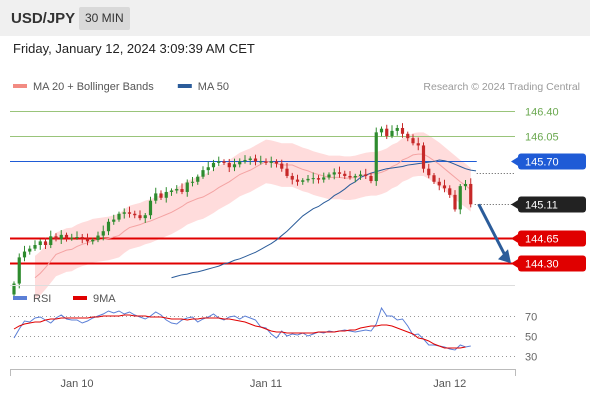 The height and width of the screenshot is (400, 590). I want to click on datetime-label: Friday, January 12, 2024 3:09:39 AM CET, so click(134, 48).